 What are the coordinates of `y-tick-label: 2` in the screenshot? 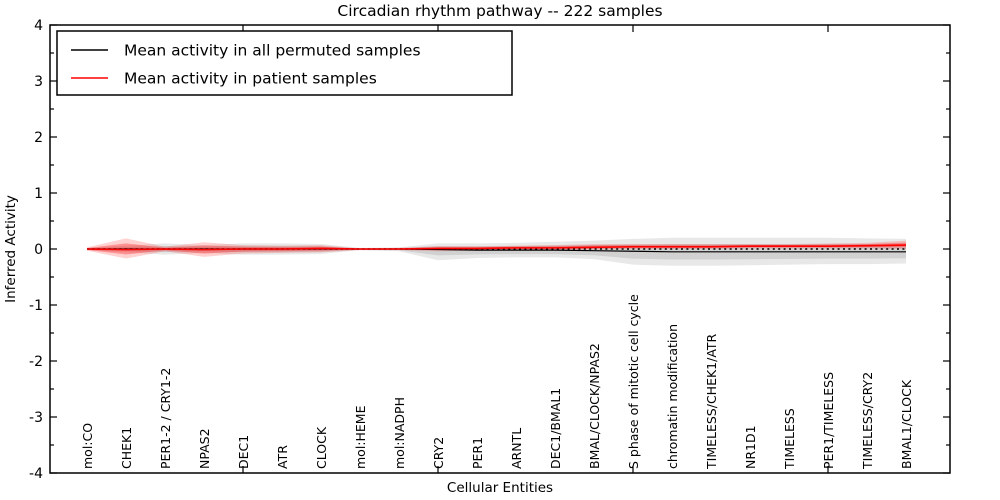 It's located at (38, 138).